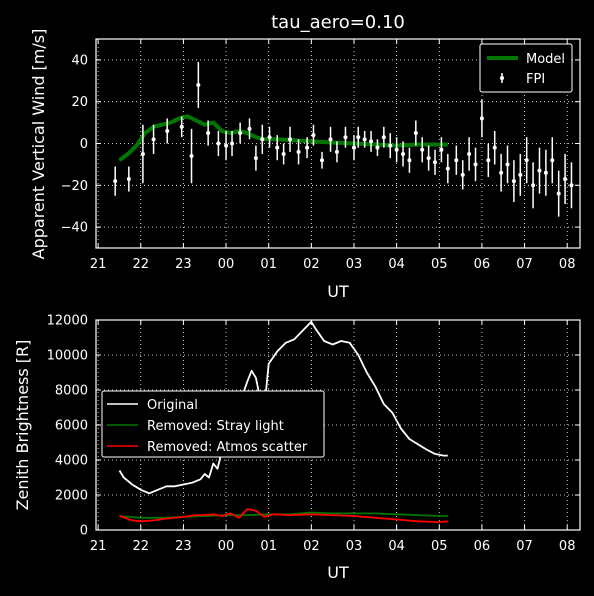  I want to click on y-tick-label: −20, so click(74, 186).